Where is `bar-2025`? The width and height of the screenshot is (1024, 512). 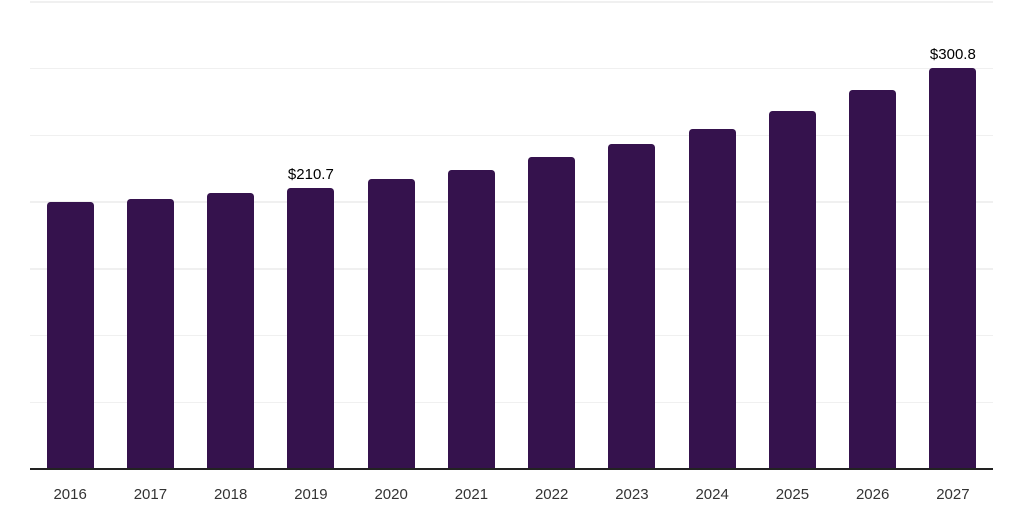 bar-2025 is located at coordinates (792, 290).